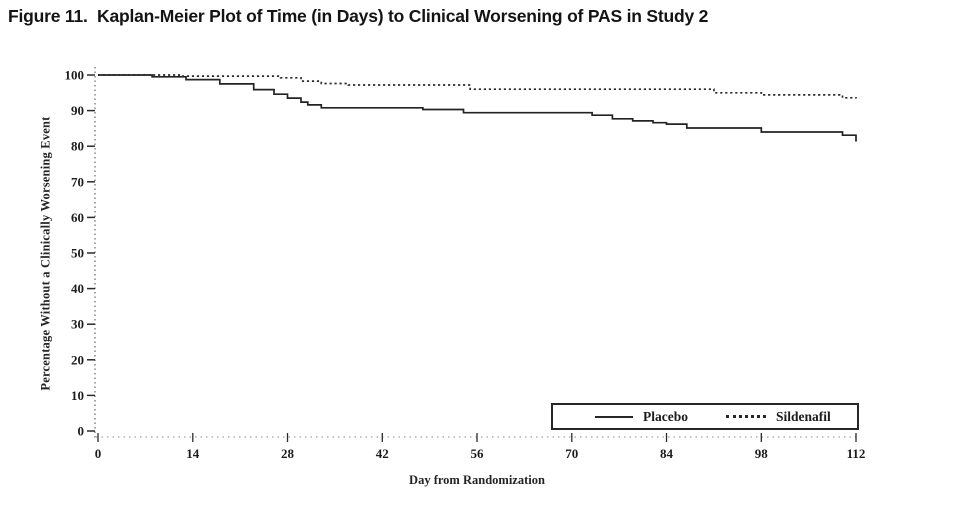 Image resolution: width=958 pixels, height=514 pixels. Describe the element at coordinates (856, 453) in the screenshot. I see `x-tick-label-112: 112` at that location.